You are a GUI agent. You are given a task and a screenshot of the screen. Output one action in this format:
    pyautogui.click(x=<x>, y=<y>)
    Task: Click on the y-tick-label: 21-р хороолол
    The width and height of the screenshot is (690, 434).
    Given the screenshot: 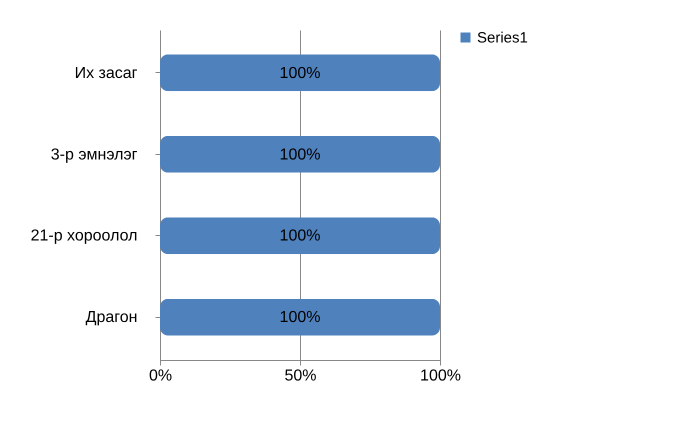 What is the action you would take?
    pyautogui.click(x=84, y=236)
    